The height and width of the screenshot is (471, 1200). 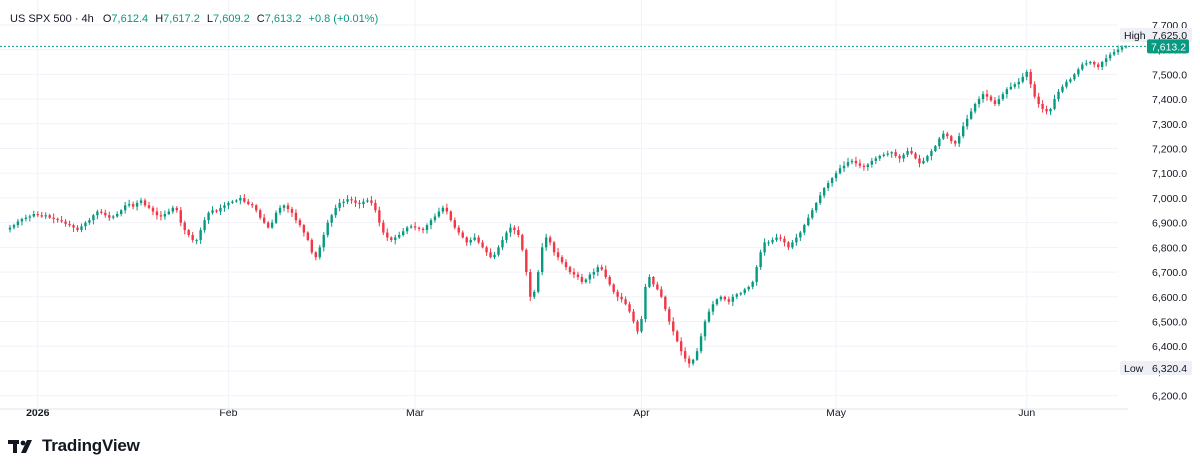 What do you see at coordinates (1156, 368) in the screenshot?
I see `low-badge: Low 6,320.4` at bounding box center [1156, 368].